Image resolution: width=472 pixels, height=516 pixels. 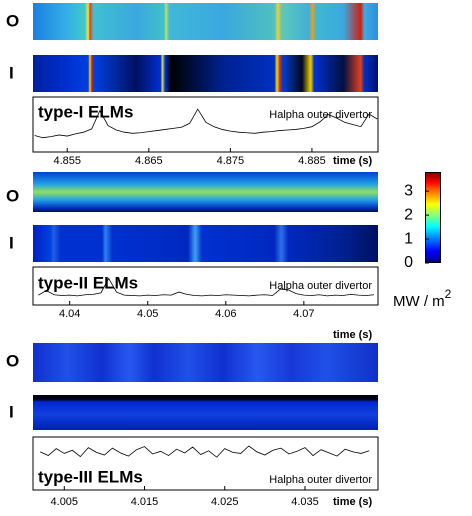 What do you see at coordinates (408, 190) in the screenshot?
I see `colorbar-tick-label: 3` at bounding box center [408, 190].